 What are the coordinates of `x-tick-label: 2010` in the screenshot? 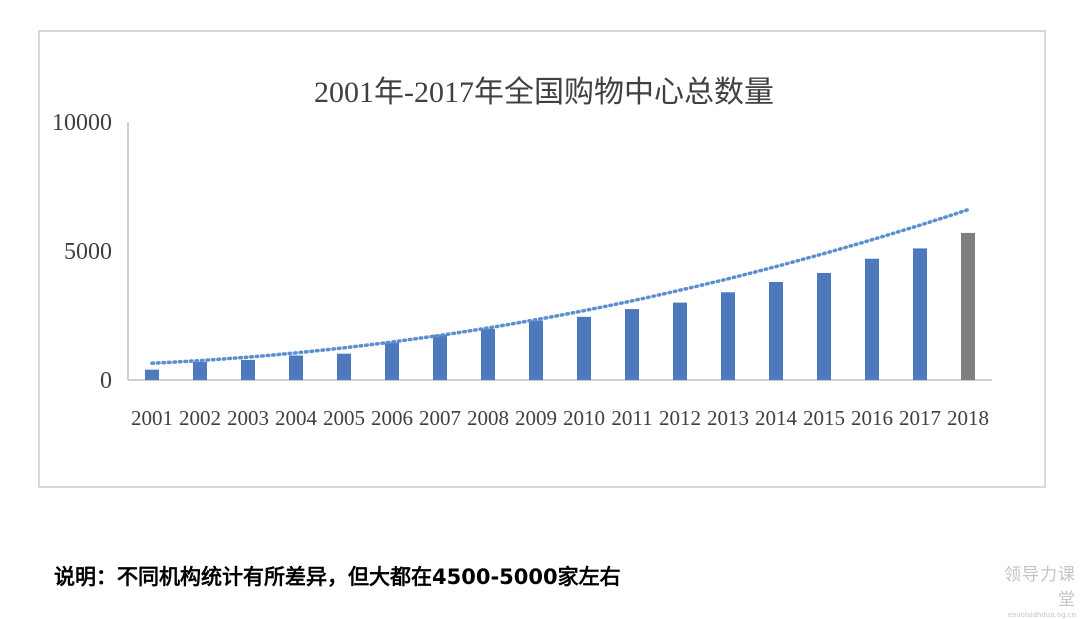 It's located at (584, 418).